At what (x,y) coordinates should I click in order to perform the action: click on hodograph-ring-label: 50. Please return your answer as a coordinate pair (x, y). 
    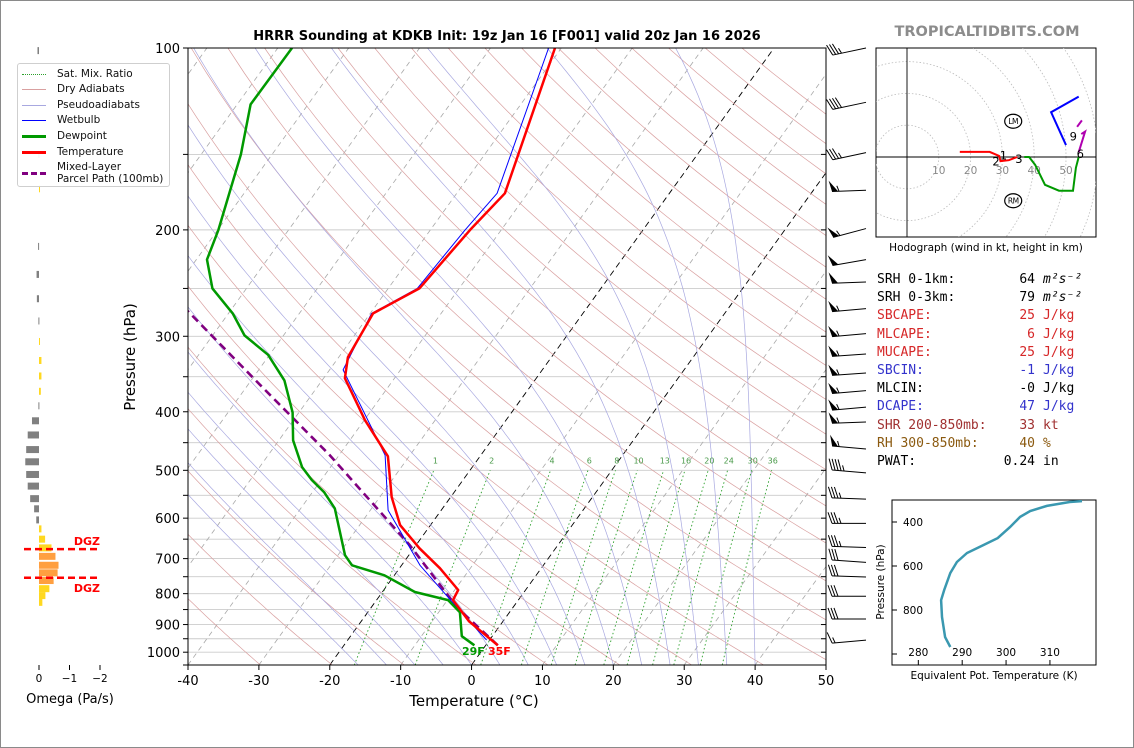
    Looking at the image, I should click on (1065, 171).